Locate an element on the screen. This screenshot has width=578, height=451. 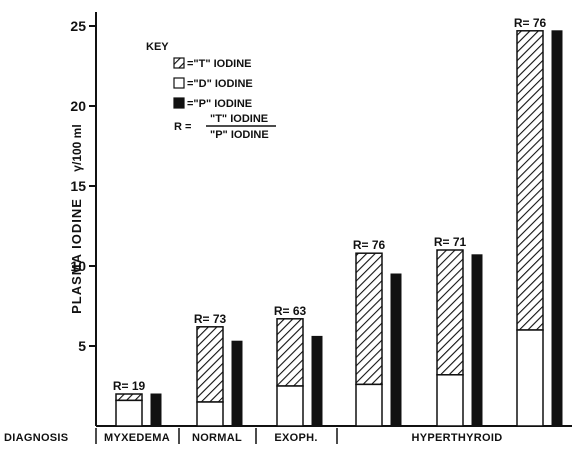
legend-swatch-hatched is located at coordinates (179, 63).